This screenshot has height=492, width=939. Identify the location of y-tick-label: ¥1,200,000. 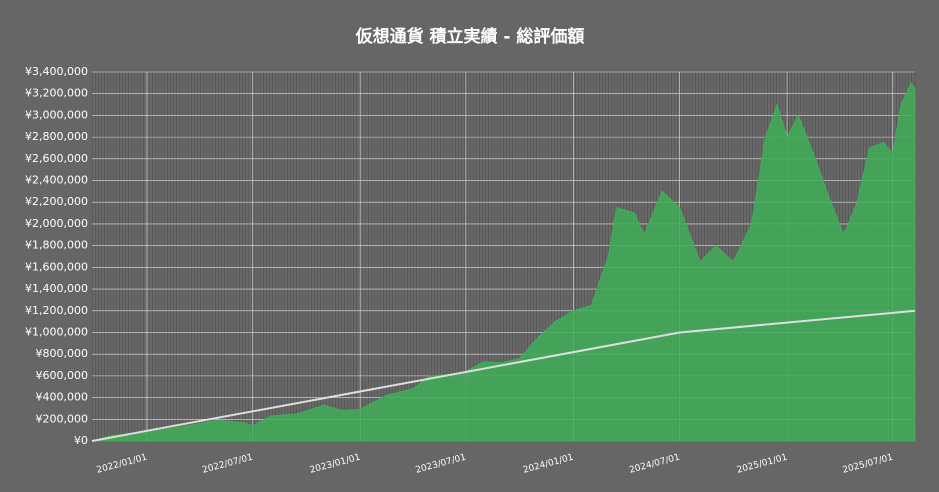
(56, 310).